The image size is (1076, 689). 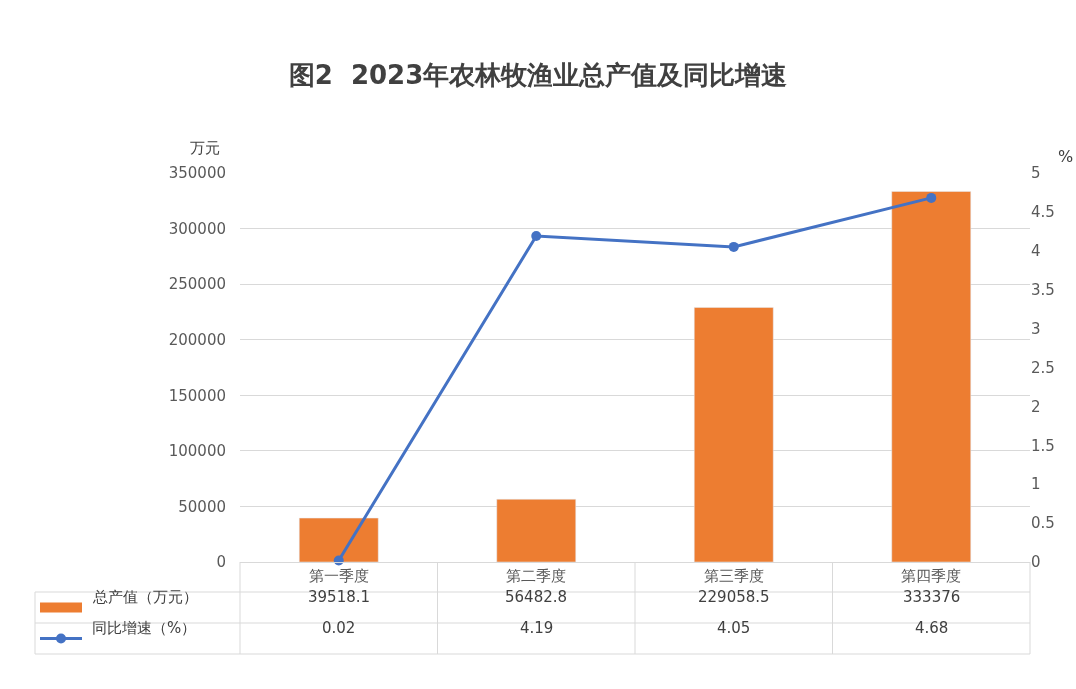 What do you see at coordinates (1043, 289) in the screenshot?
I see `y2-tick-label: 3.5` at bounding box center [1043, 289].